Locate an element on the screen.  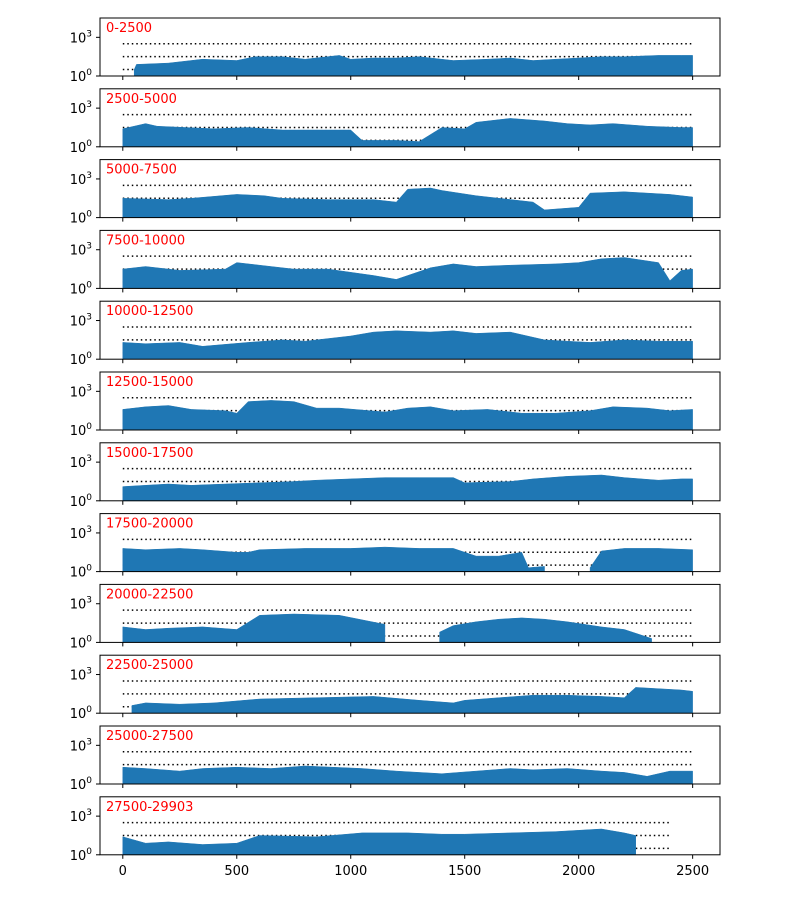
panel-range-label: 7500-10000 is located at coordinates (145, 240).